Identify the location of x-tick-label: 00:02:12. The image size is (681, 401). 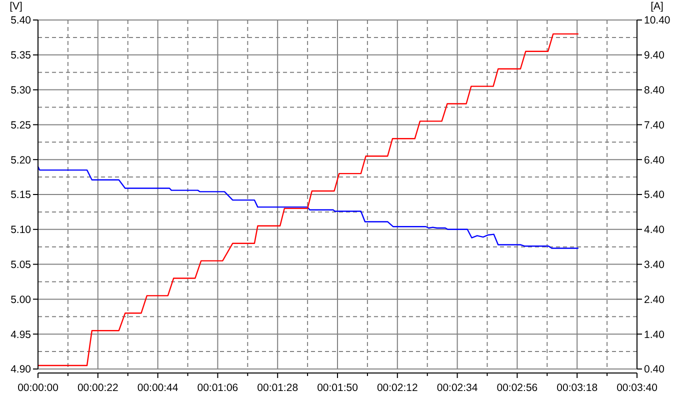
(397, 388).